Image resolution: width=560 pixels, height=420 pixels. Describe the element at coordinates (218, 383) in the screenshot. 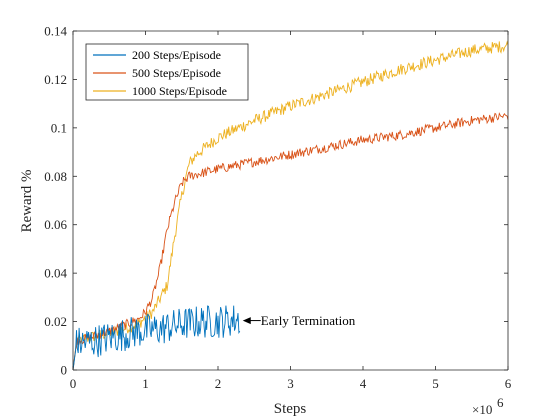

I see `x-tick-label: 2` at that location.